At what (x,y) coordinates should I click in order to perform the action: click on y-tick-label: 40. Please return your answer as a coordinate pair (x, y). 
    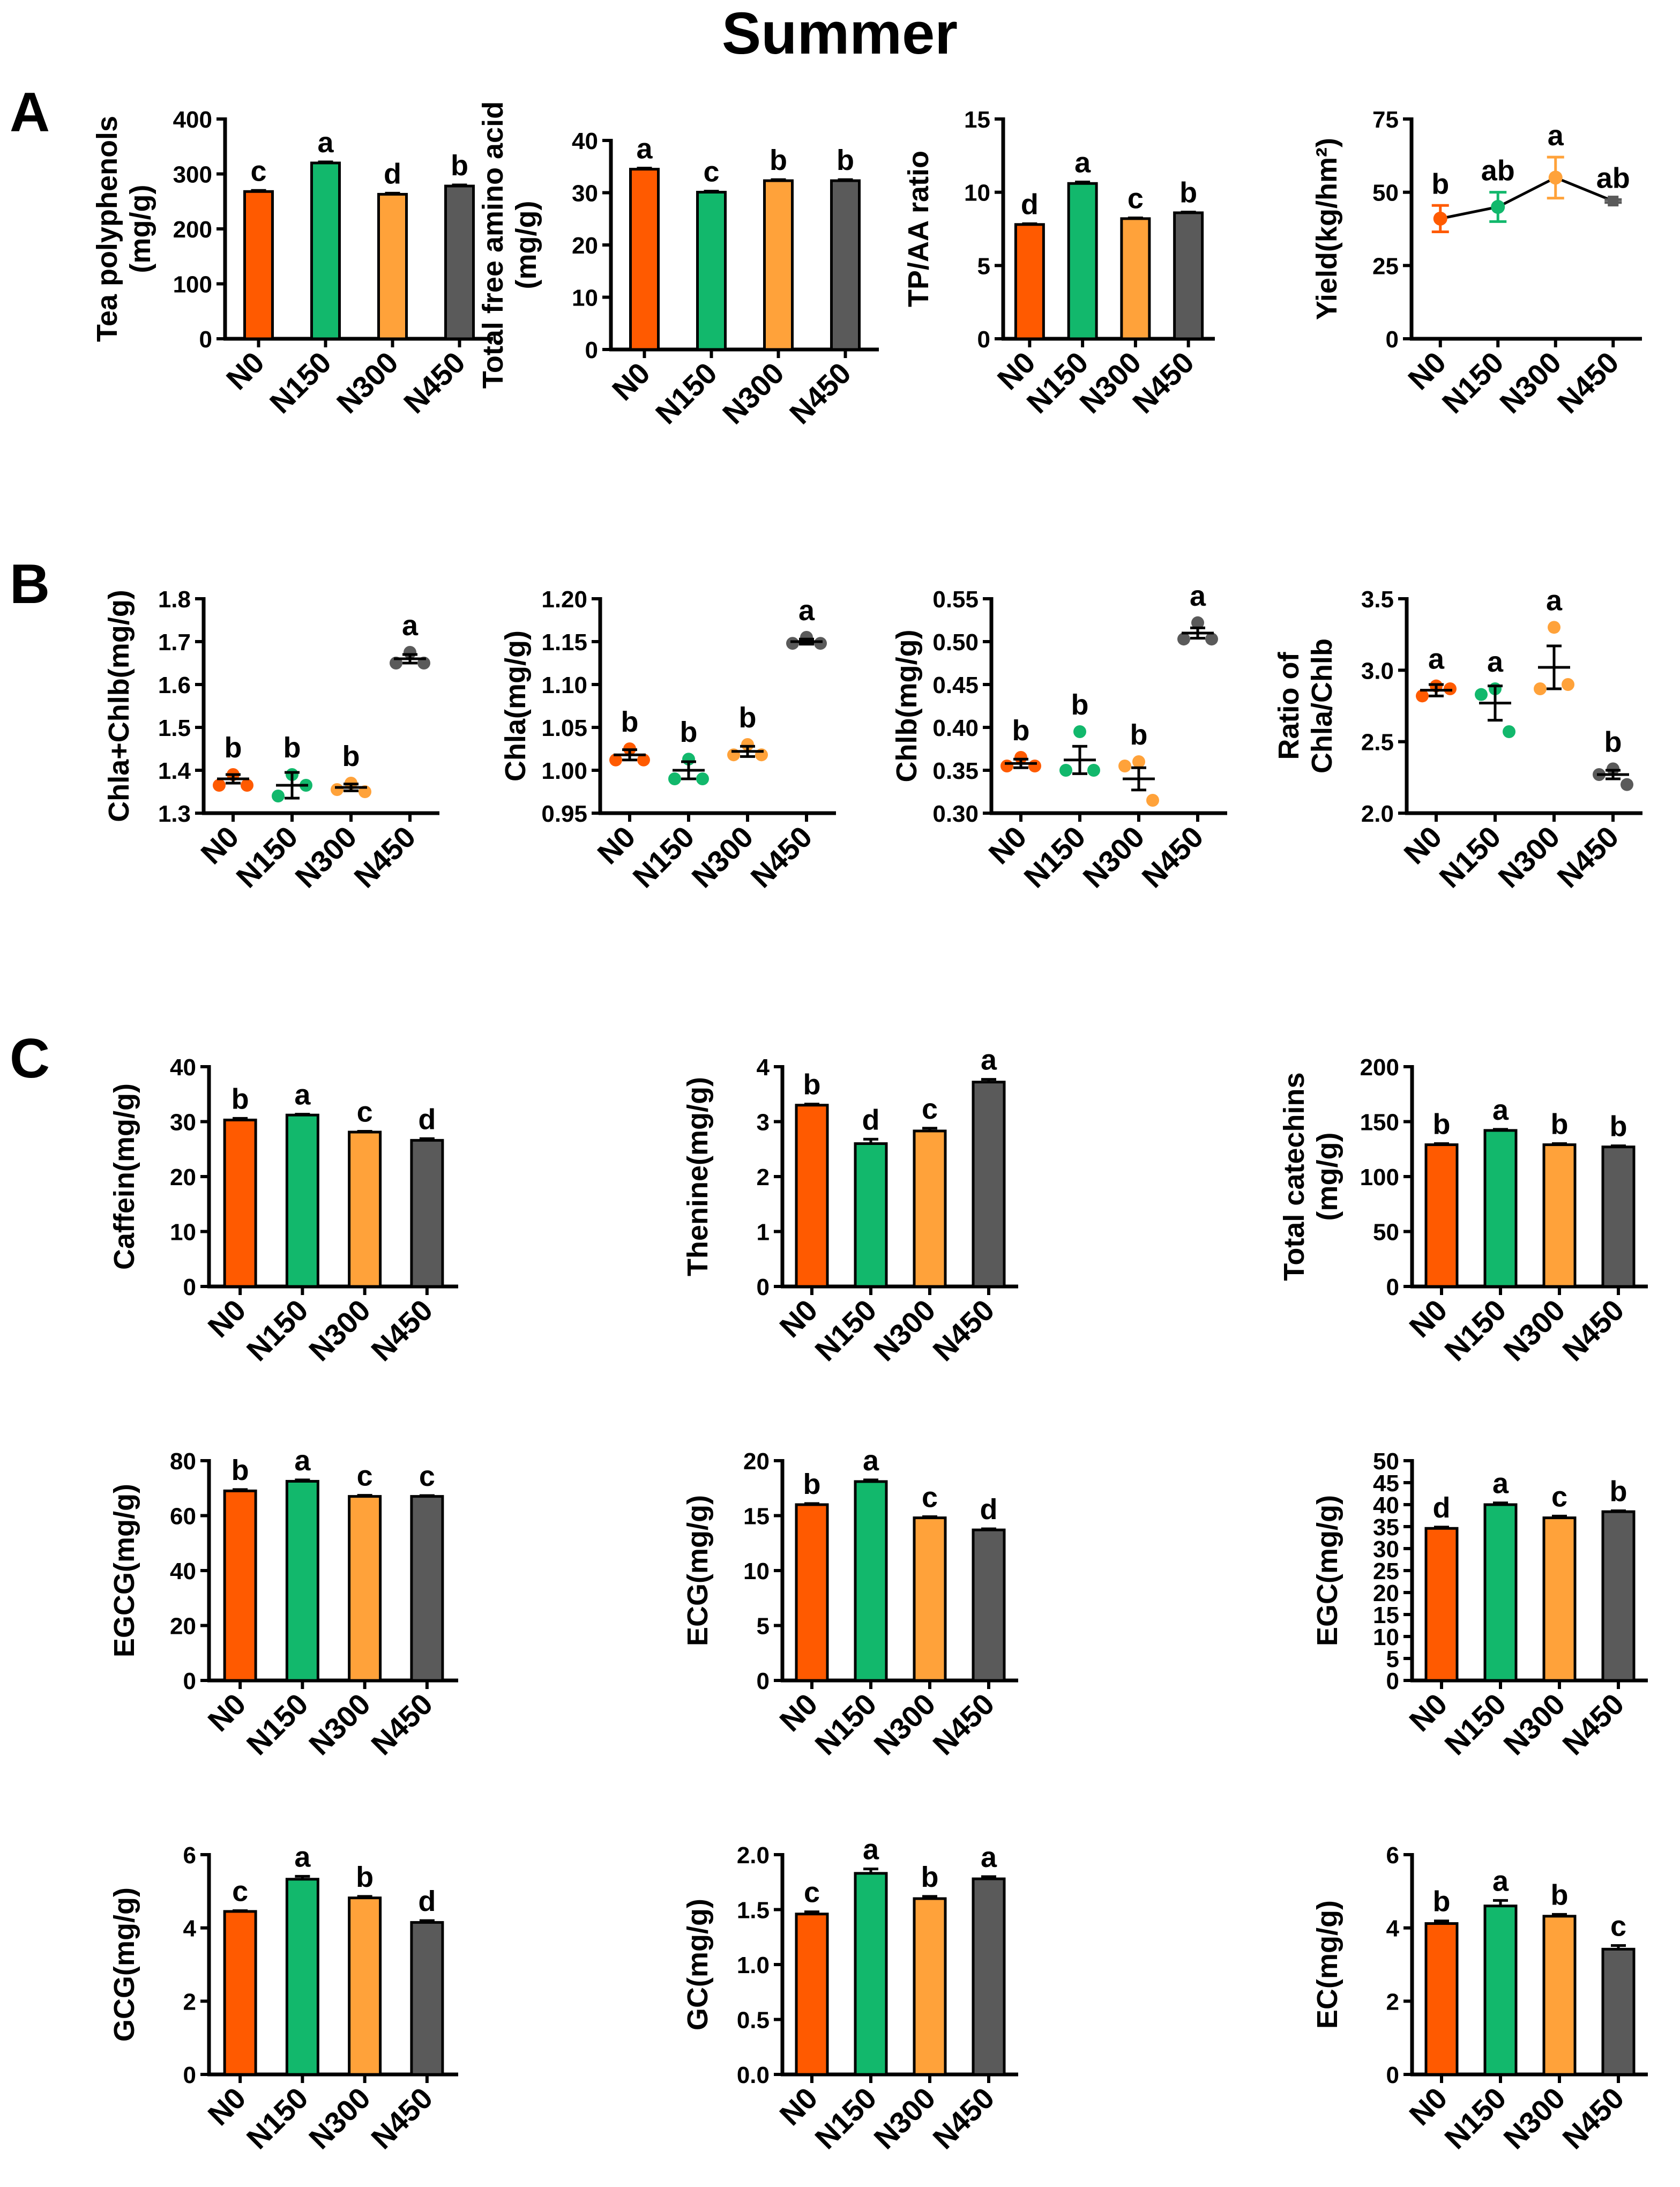
    Looking at the image, I should click on (183, 1067).